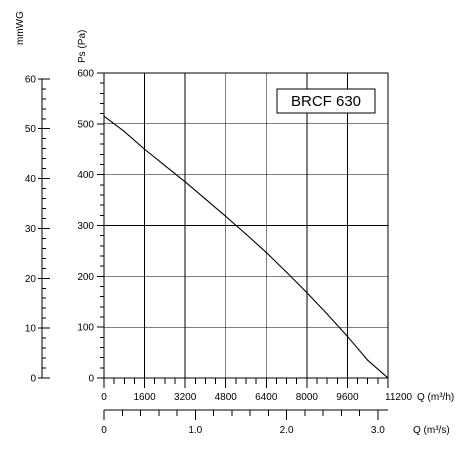 Image resolution: width=475 pixels, height=460 pixels. Describe the element at coordinates (85, 74) in the screenshot. I see `y-tick-label: 600` at that location.